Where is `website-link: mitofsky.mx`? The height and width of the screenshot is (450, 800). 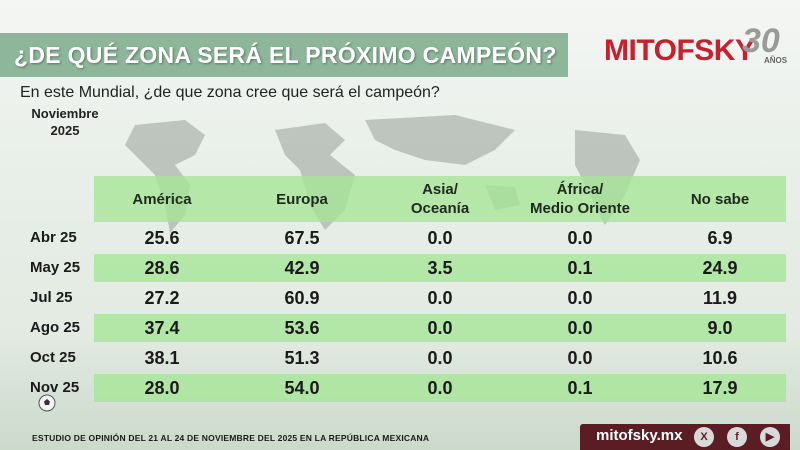
website-link: mitofsky.mx is located at coordinates (639, 435).